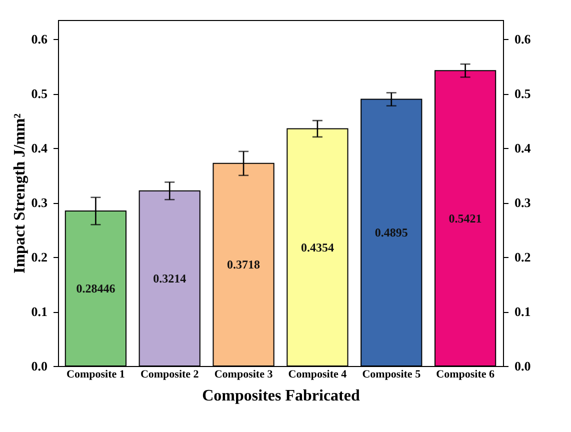 This screenshot has height=432, width=571. I want to click on data-label: 0.3718, so click(243, 265).